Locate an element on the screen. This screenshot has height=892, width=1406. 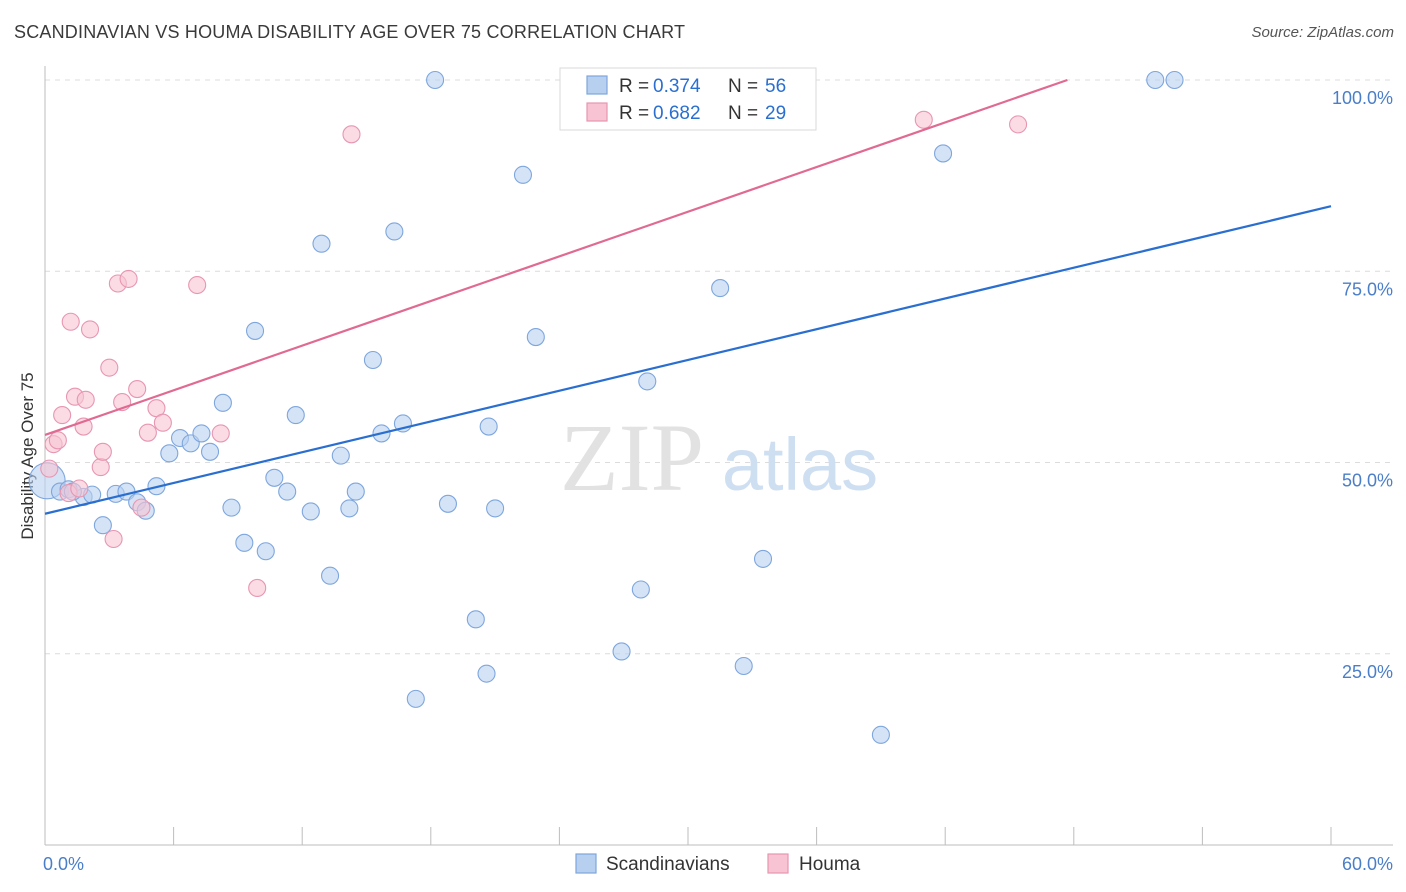
legend-n-value-pink: 29 is located at coordinates (775, 113).